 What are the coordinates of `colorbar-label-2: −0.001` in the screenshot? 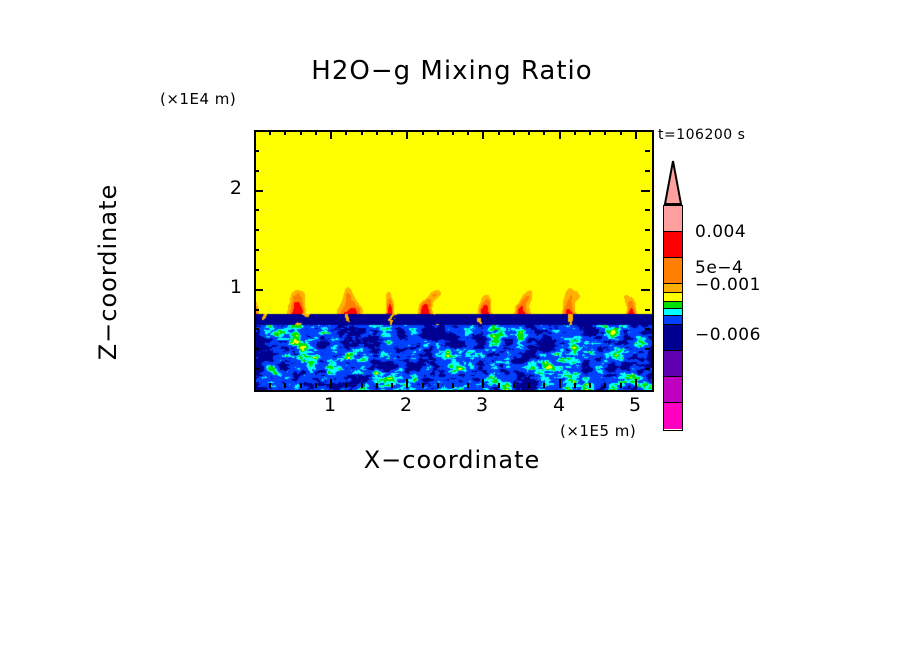 It's located at (728, 285).